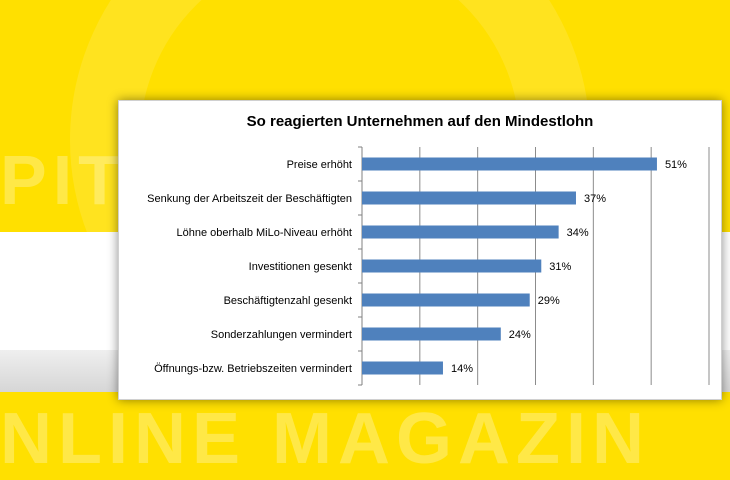 Image resolution: width=730 pixels, height=480 pixels. I want to click on data-label: 37%, so click(595, 199).